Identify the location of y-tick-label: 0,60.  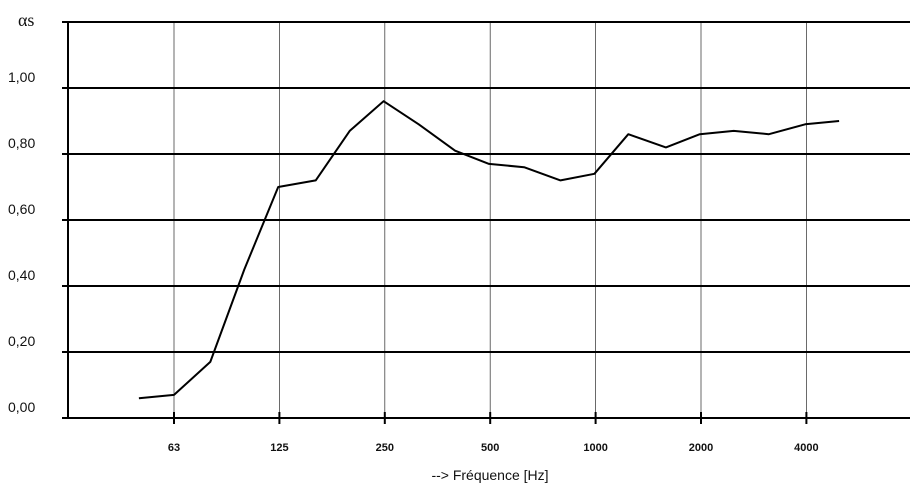
(21, 209).